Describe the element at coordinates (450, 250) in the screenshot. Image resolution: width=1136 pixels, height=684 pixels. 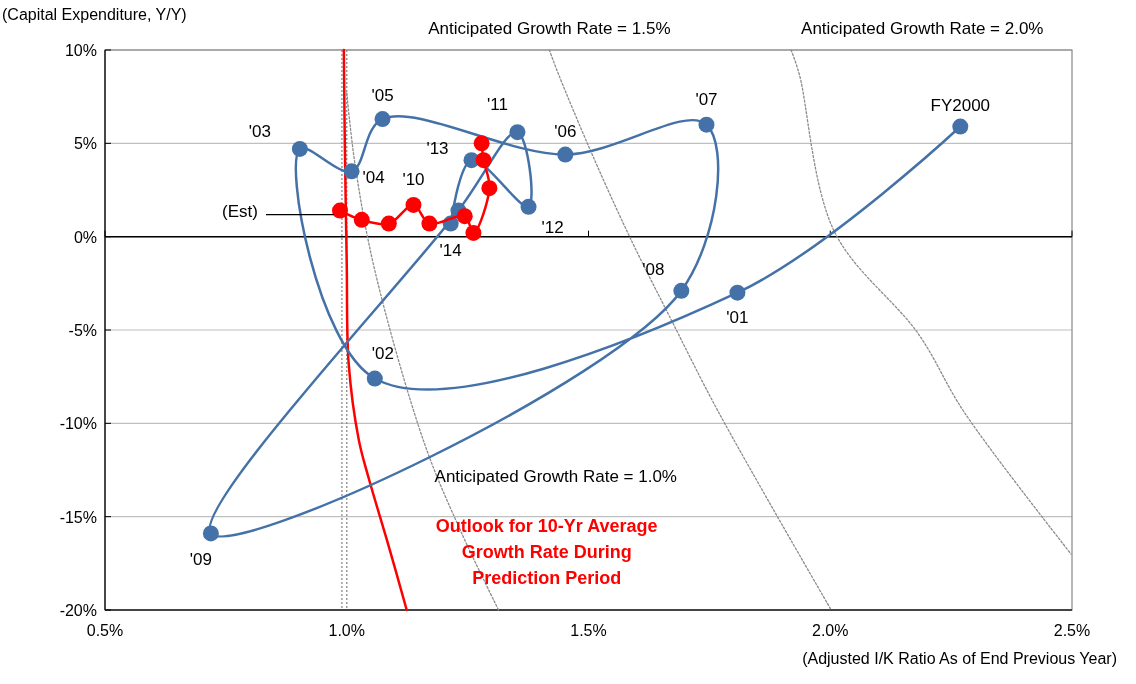
I see `annotation: '14` at that location.